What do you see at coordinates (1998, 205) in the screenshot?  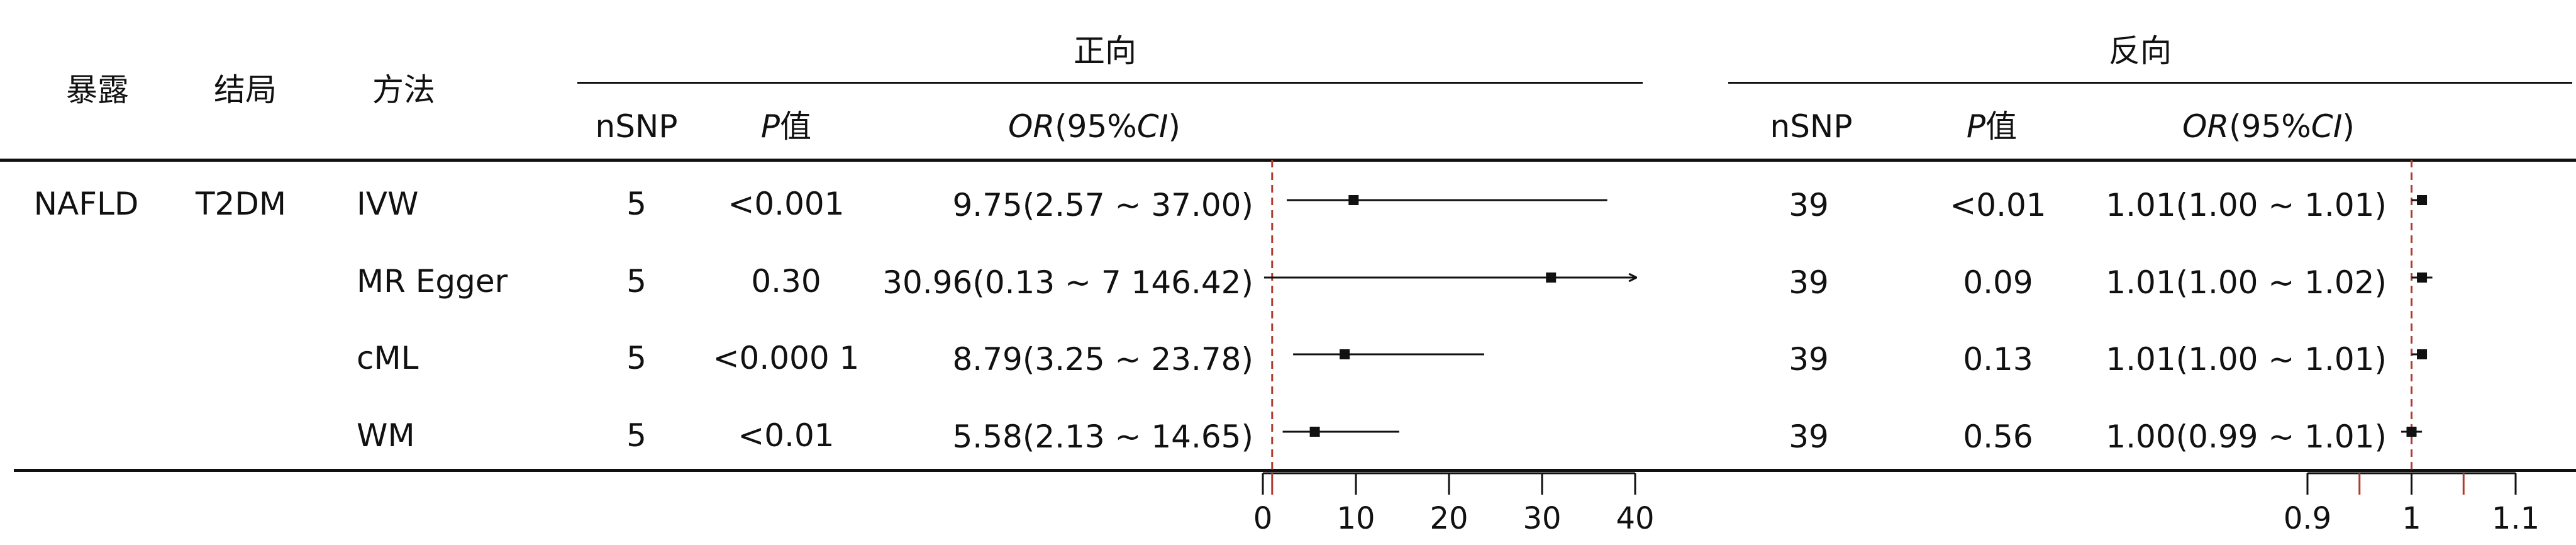 I see `table-row-rev-p: <0.01` at bounding box center [1998, 205].